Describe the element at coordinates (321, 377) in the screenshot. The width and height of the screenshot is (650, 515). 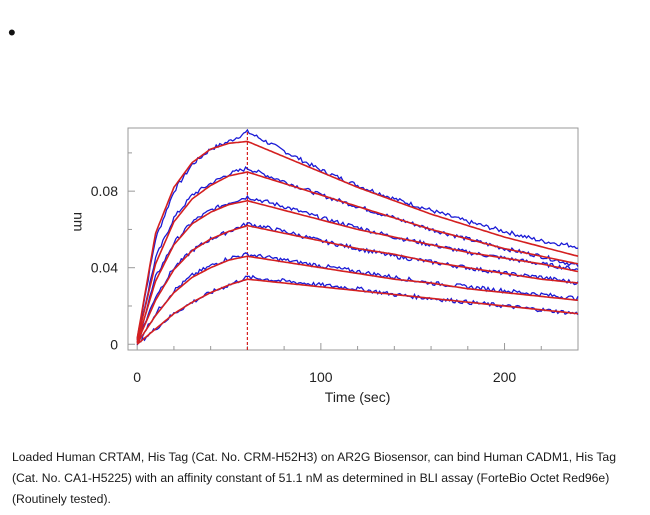
I see `x-tick-label: 100` at that location.